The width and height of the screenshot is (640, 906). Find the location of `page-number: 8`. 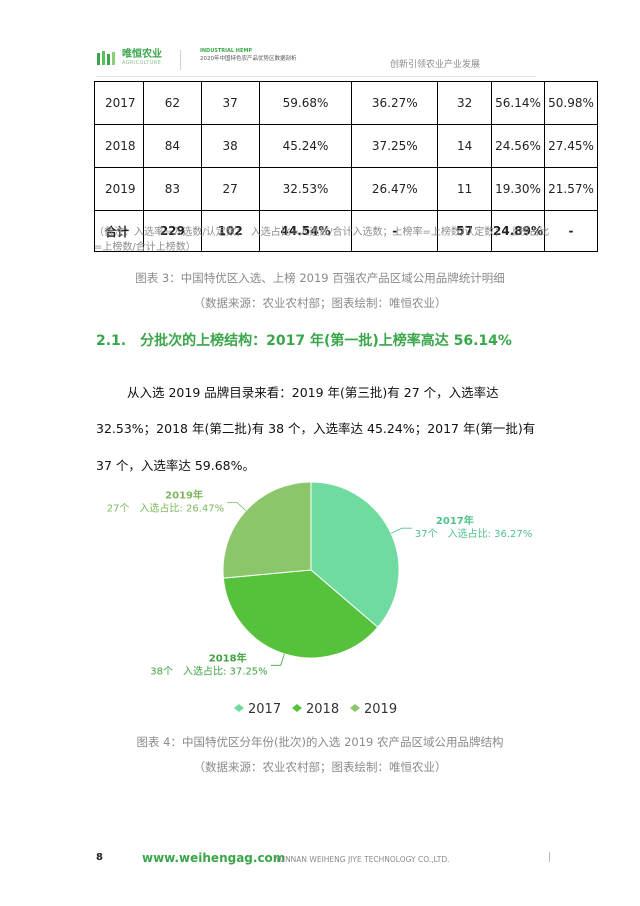

page-number: 8 is located at coordinates (99, 857).